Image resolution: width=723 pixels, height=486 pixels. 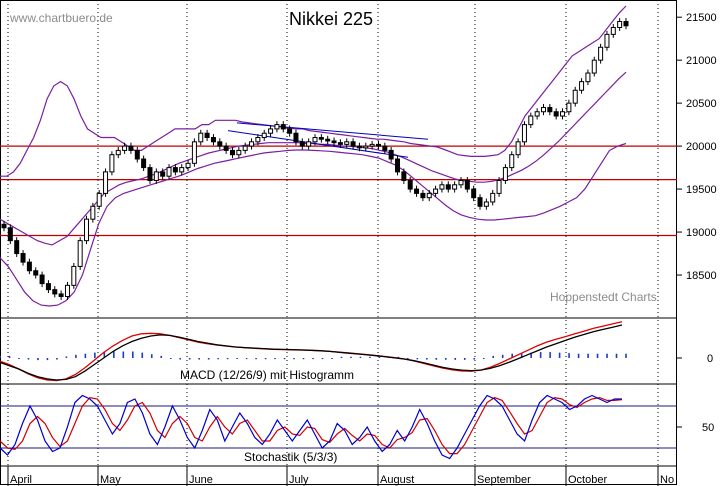 I want to click on x-tick-label: July, so click(x=299, y=480).